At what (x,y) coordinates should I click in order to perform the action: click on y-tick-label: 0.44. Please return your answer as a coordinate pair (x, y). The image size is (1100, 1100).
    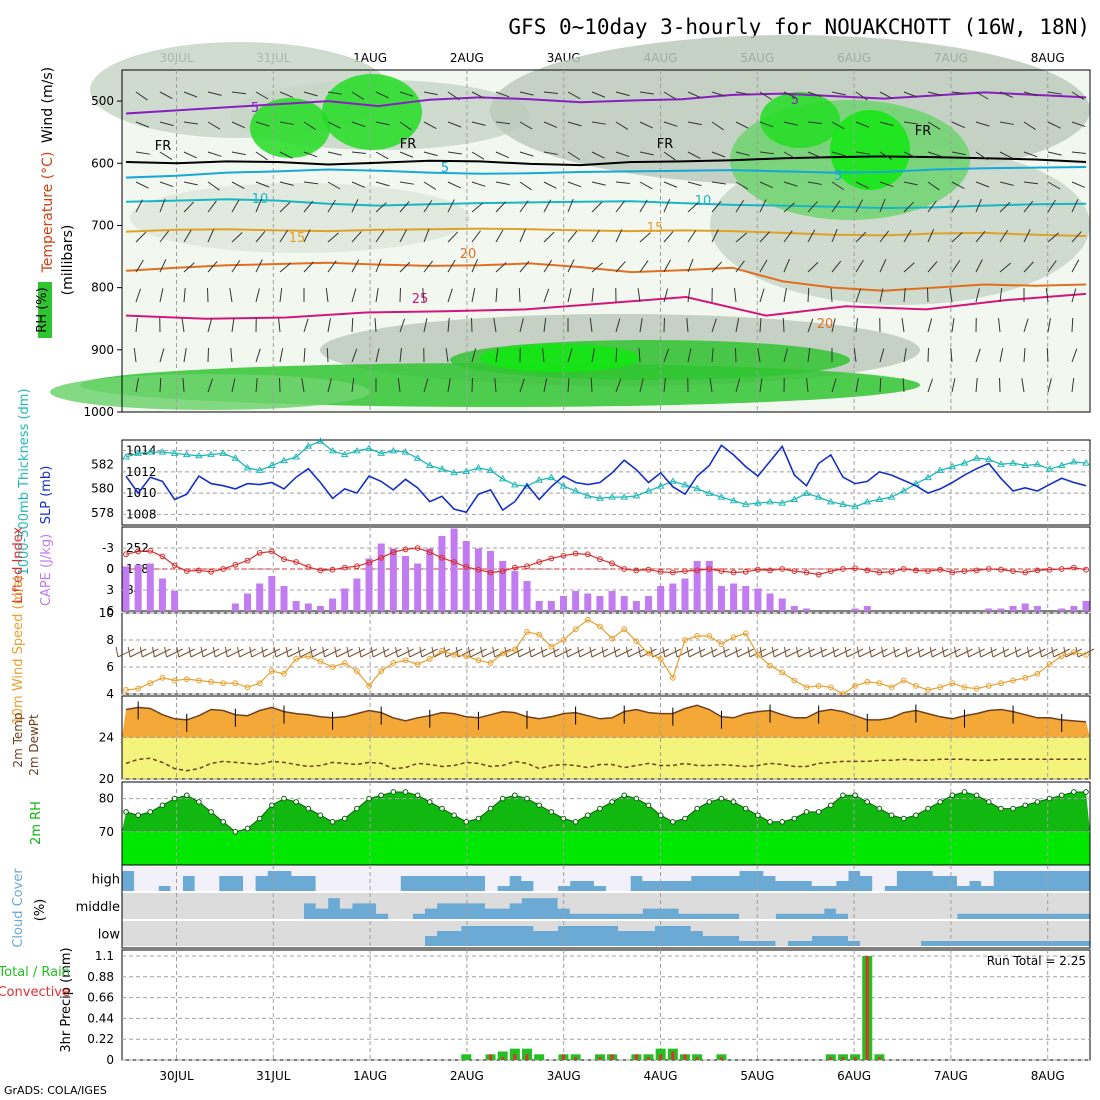
    Looking at the image, I should click on (100, 1018).